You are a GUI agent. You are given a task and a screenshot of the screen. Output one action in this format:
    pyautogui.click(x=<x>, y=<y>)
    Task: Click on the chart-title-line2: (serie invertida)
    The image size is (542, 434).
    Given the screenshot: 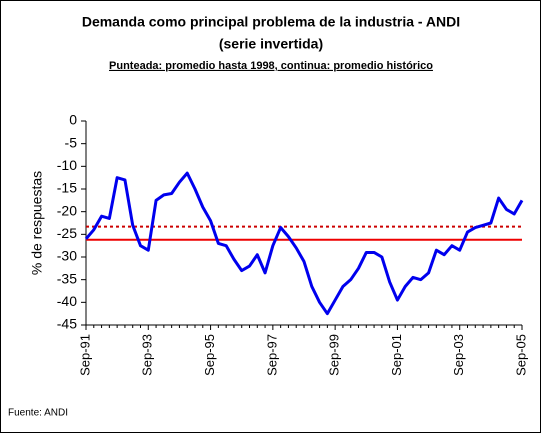 What is the action you would take?
    pyautogui.click(x=271, y=44)
    